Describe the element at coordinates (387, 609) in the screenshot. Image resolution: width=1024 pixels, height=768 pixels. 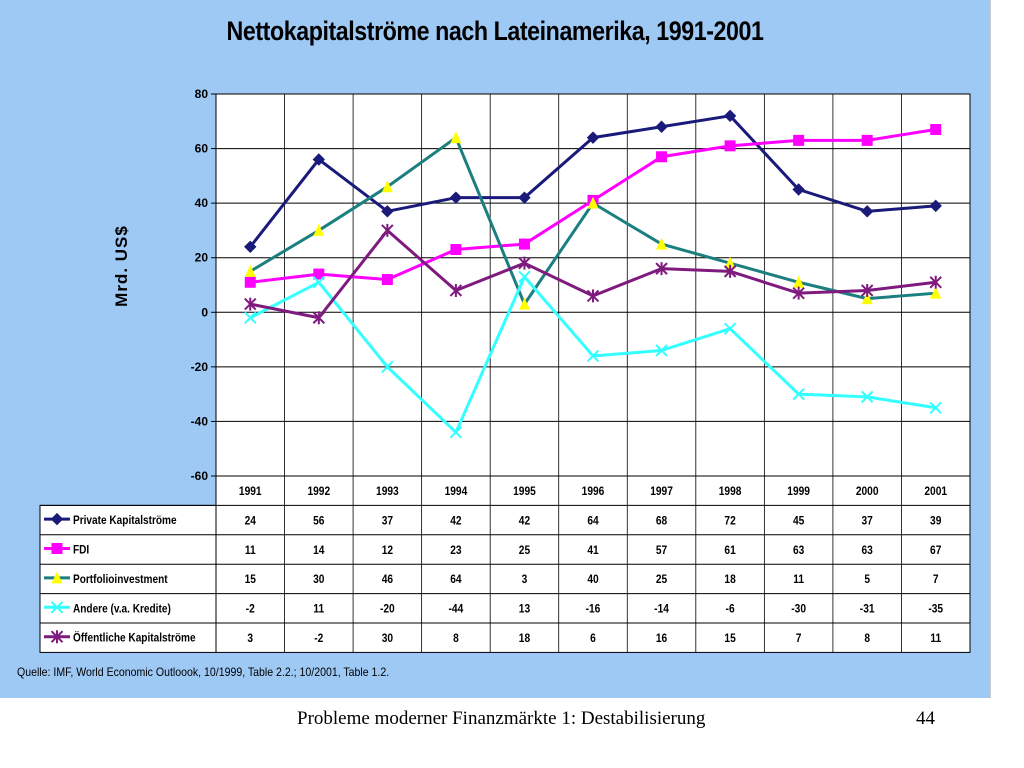
I see `table-cell: -20` at that location.